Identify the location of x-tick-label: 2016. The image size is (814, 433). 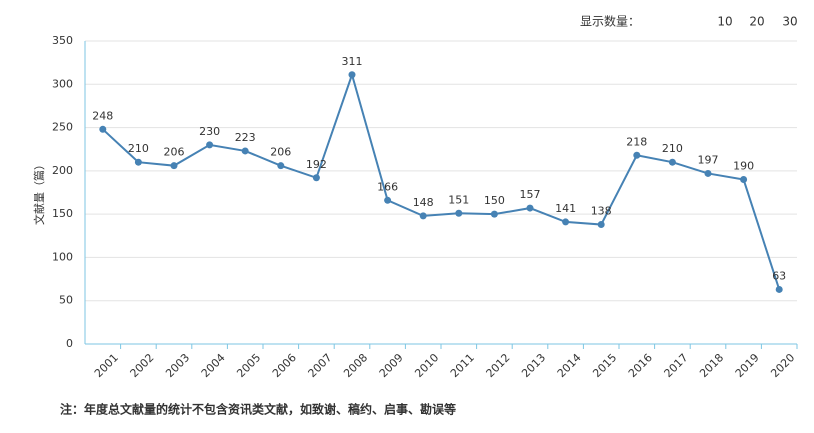
(640, 365).